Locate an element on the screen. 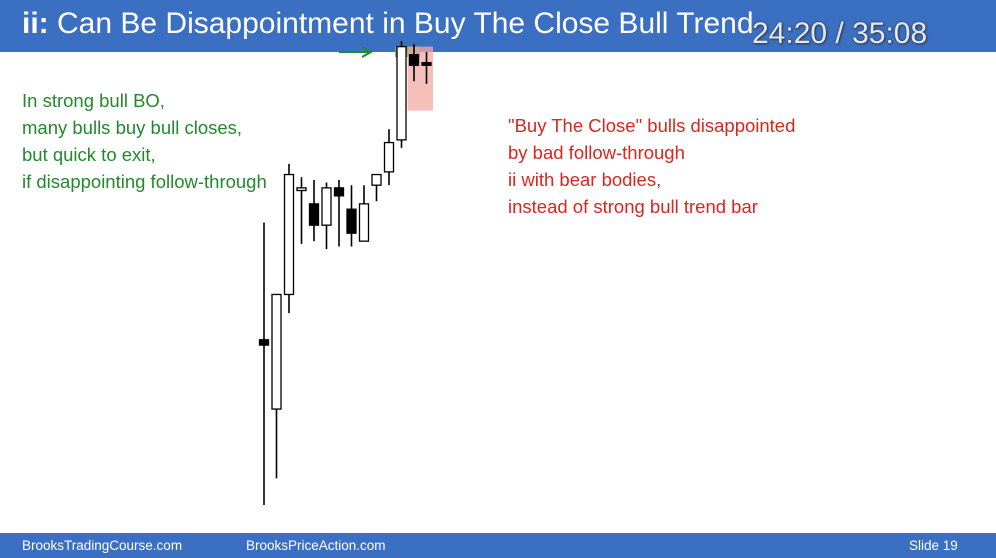 The image size is (996, 558). green-line-3: but quick to exit, is located at coordinates (89, 154).